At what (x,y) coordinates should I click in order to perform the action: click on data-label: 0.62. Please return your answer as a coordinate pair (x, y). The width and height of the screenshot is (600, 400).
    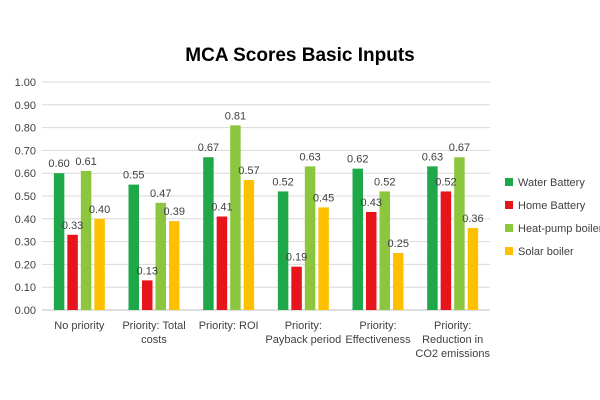
    Looking at the image, I should click on (357, 160).